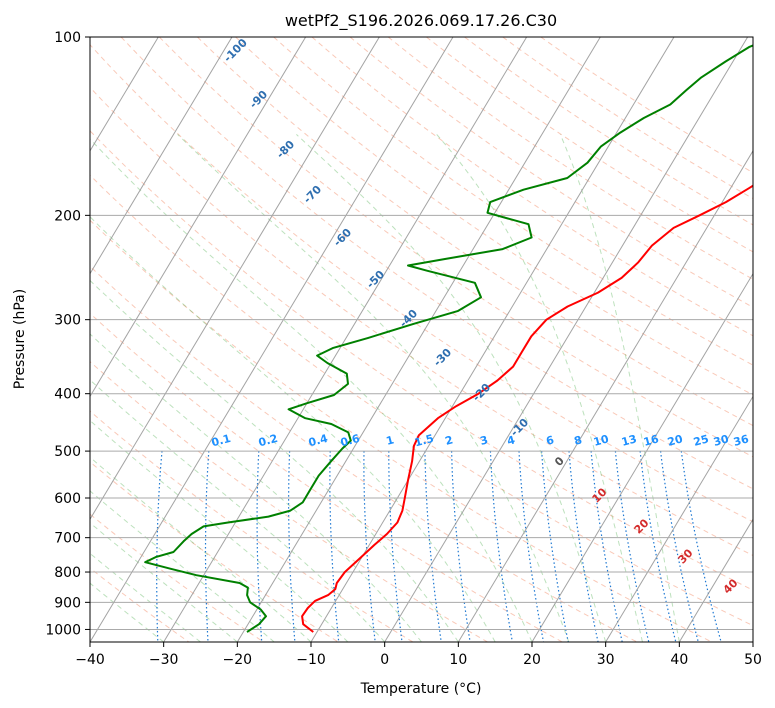 The height and width of the screenshot is (708, 775). Describe the element at coordinates (311, 660) in the screenshot. I see `x-tick-label: −10` at that location.